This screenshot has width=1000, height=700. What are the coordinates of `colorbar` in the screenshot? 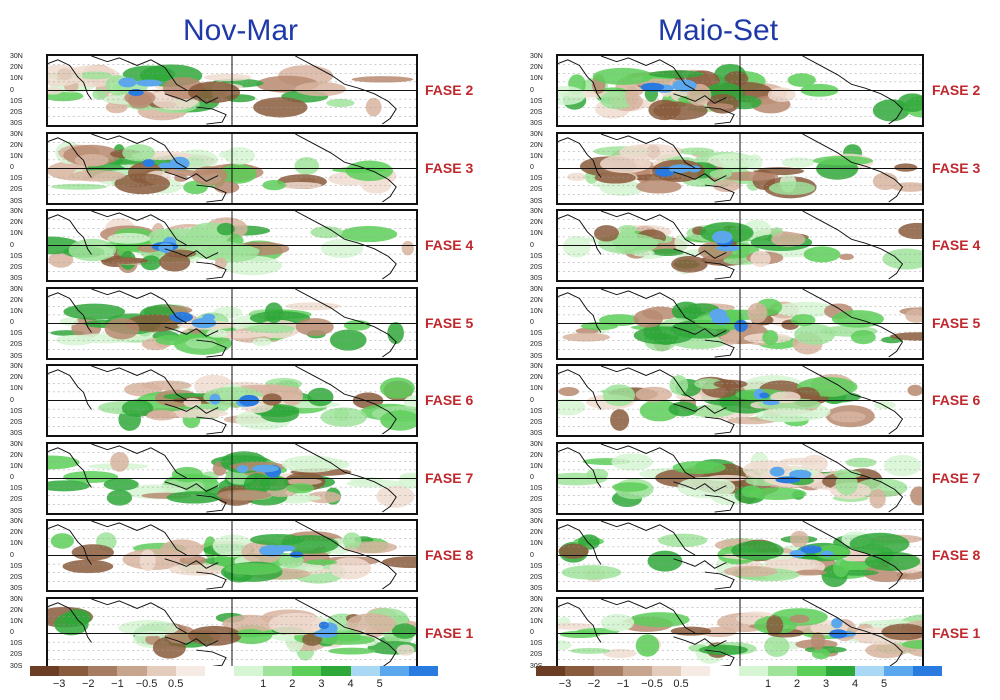 It's located at (739, 671).